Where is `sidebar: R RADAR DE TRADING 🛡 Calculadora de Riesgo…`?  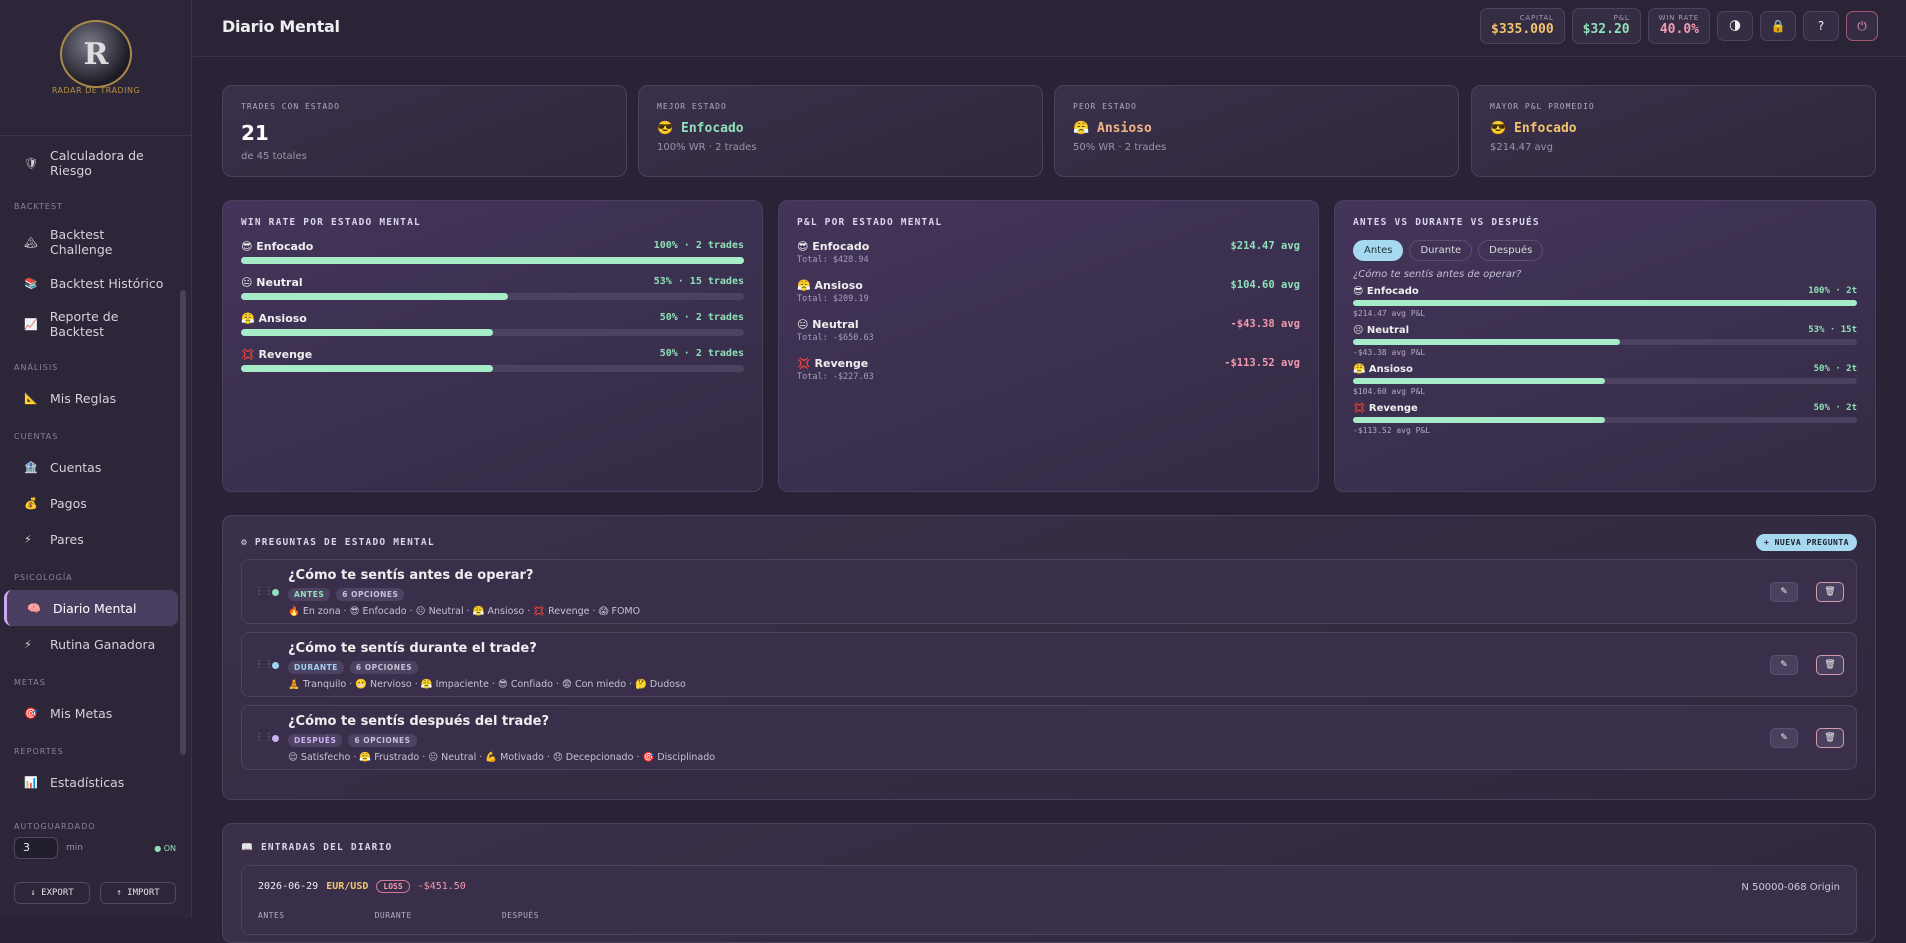 sidebar: R RADAR DE TRADING 🛡 Calculadora de Riesgo… is located at coordinates (96, 459).